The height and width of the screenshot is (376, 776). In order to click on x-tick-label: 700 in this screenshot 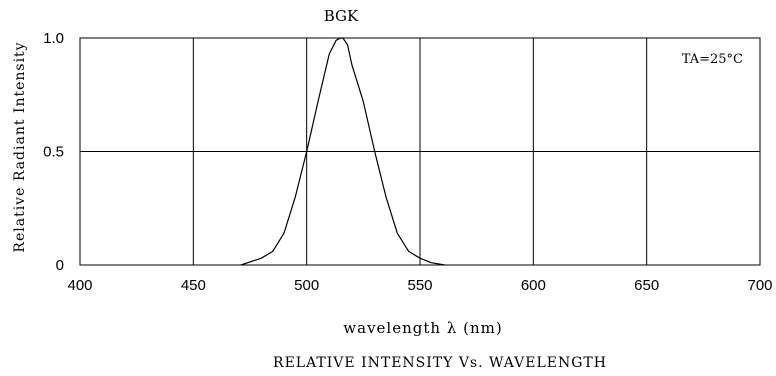, I will do `click(759, 285)`.